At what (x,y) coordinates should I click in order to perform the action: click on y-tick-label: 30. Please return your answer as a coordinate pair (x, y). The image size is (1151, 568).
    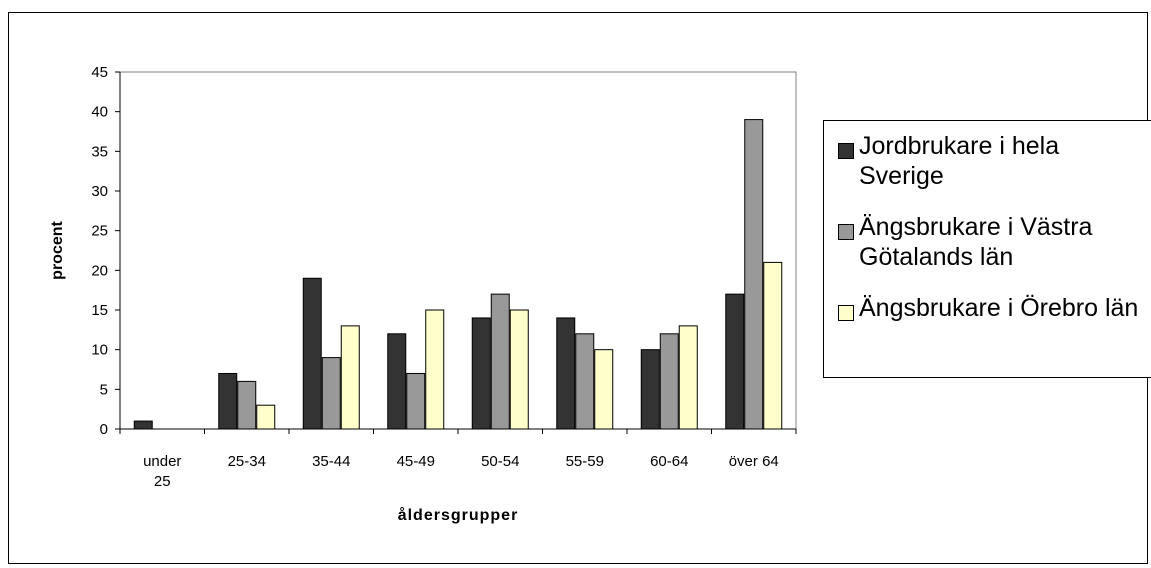
    Looking at the image, I should click on (99, 191).